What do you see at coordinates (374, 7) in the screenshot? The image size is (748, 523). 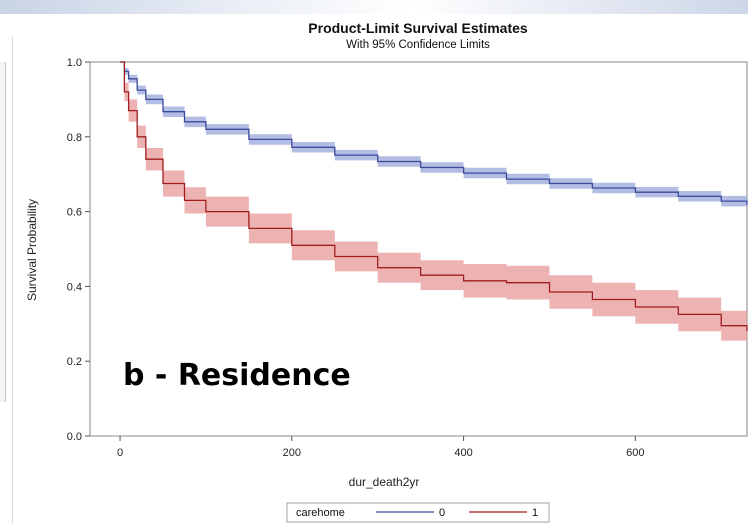 I see `background-band` at bounding box center [374, 7].